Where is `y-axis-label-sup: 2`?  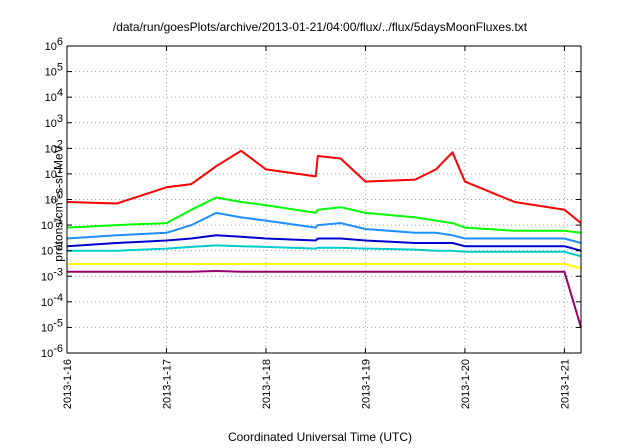
y-axis-label-sup: 2 is located at coordinates (55, 200).